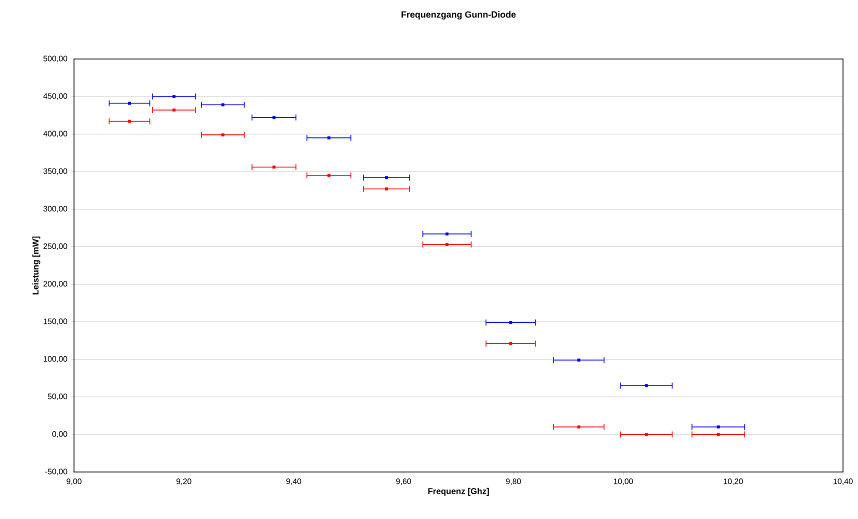  Describe the element at coordinates (459, 15) in the screenshot. I see `chart-title: Frequenzgang Gunn-Diode` at that location.